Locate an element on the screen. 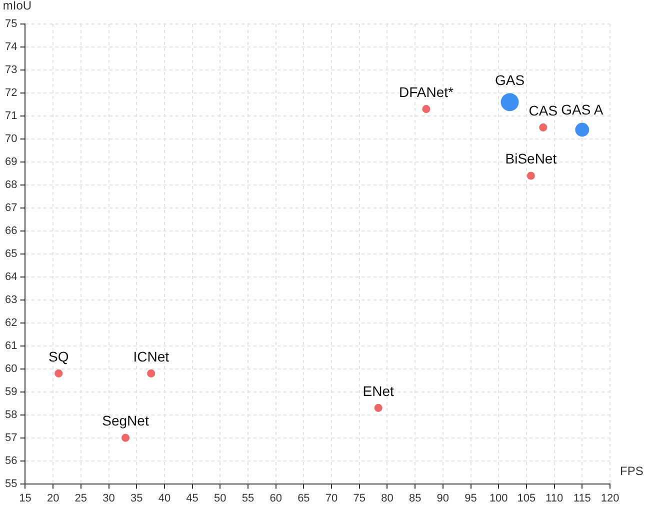 The image size is (650, 510). x-tick-label: 30 is located at coordinates (108, 498).